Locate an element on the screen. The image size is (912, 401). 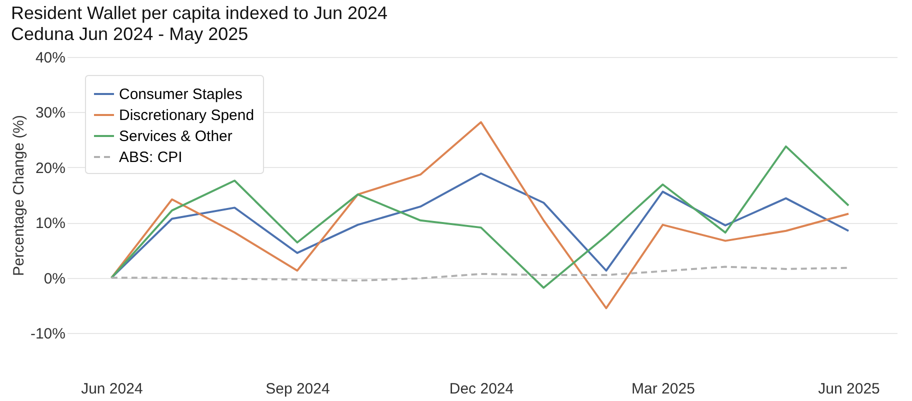
chart-title: Resident Wallet per capita indexed to Jun 2024 is located at coordinates (199, 13).